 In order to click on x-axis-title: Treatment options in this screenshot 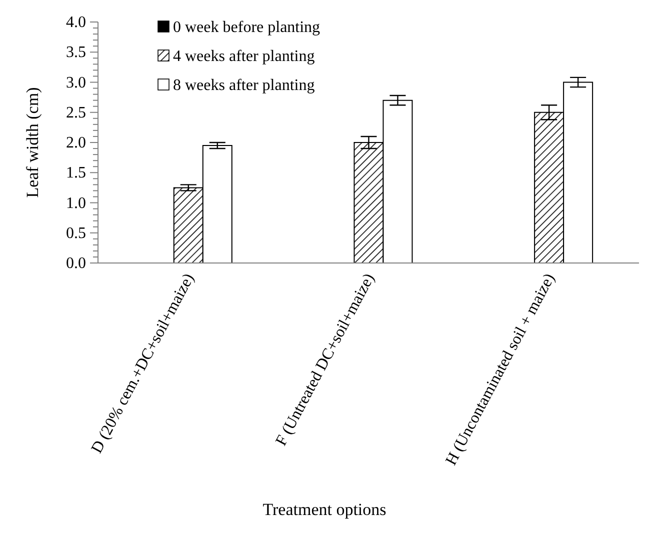, I will do `click(325, 510)`.